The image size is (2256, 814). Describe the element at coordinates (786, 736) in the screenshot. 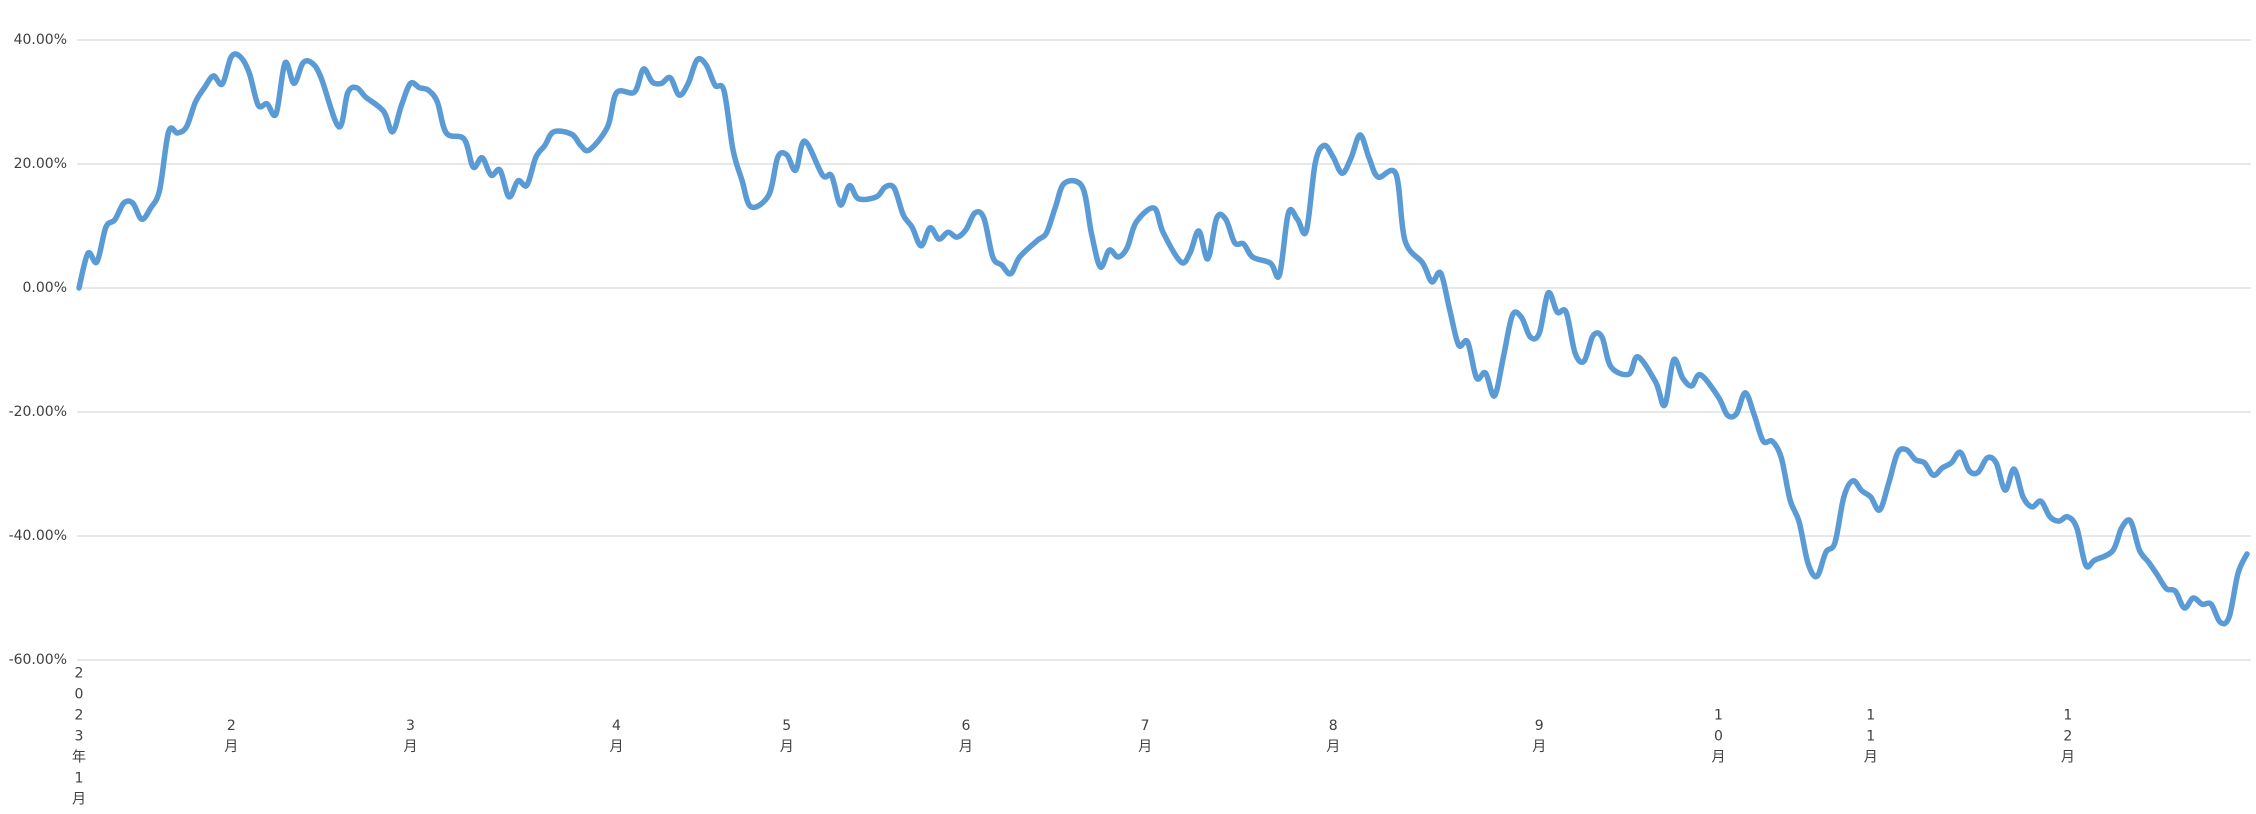

I see `x-tick-label: 5月` at that location.